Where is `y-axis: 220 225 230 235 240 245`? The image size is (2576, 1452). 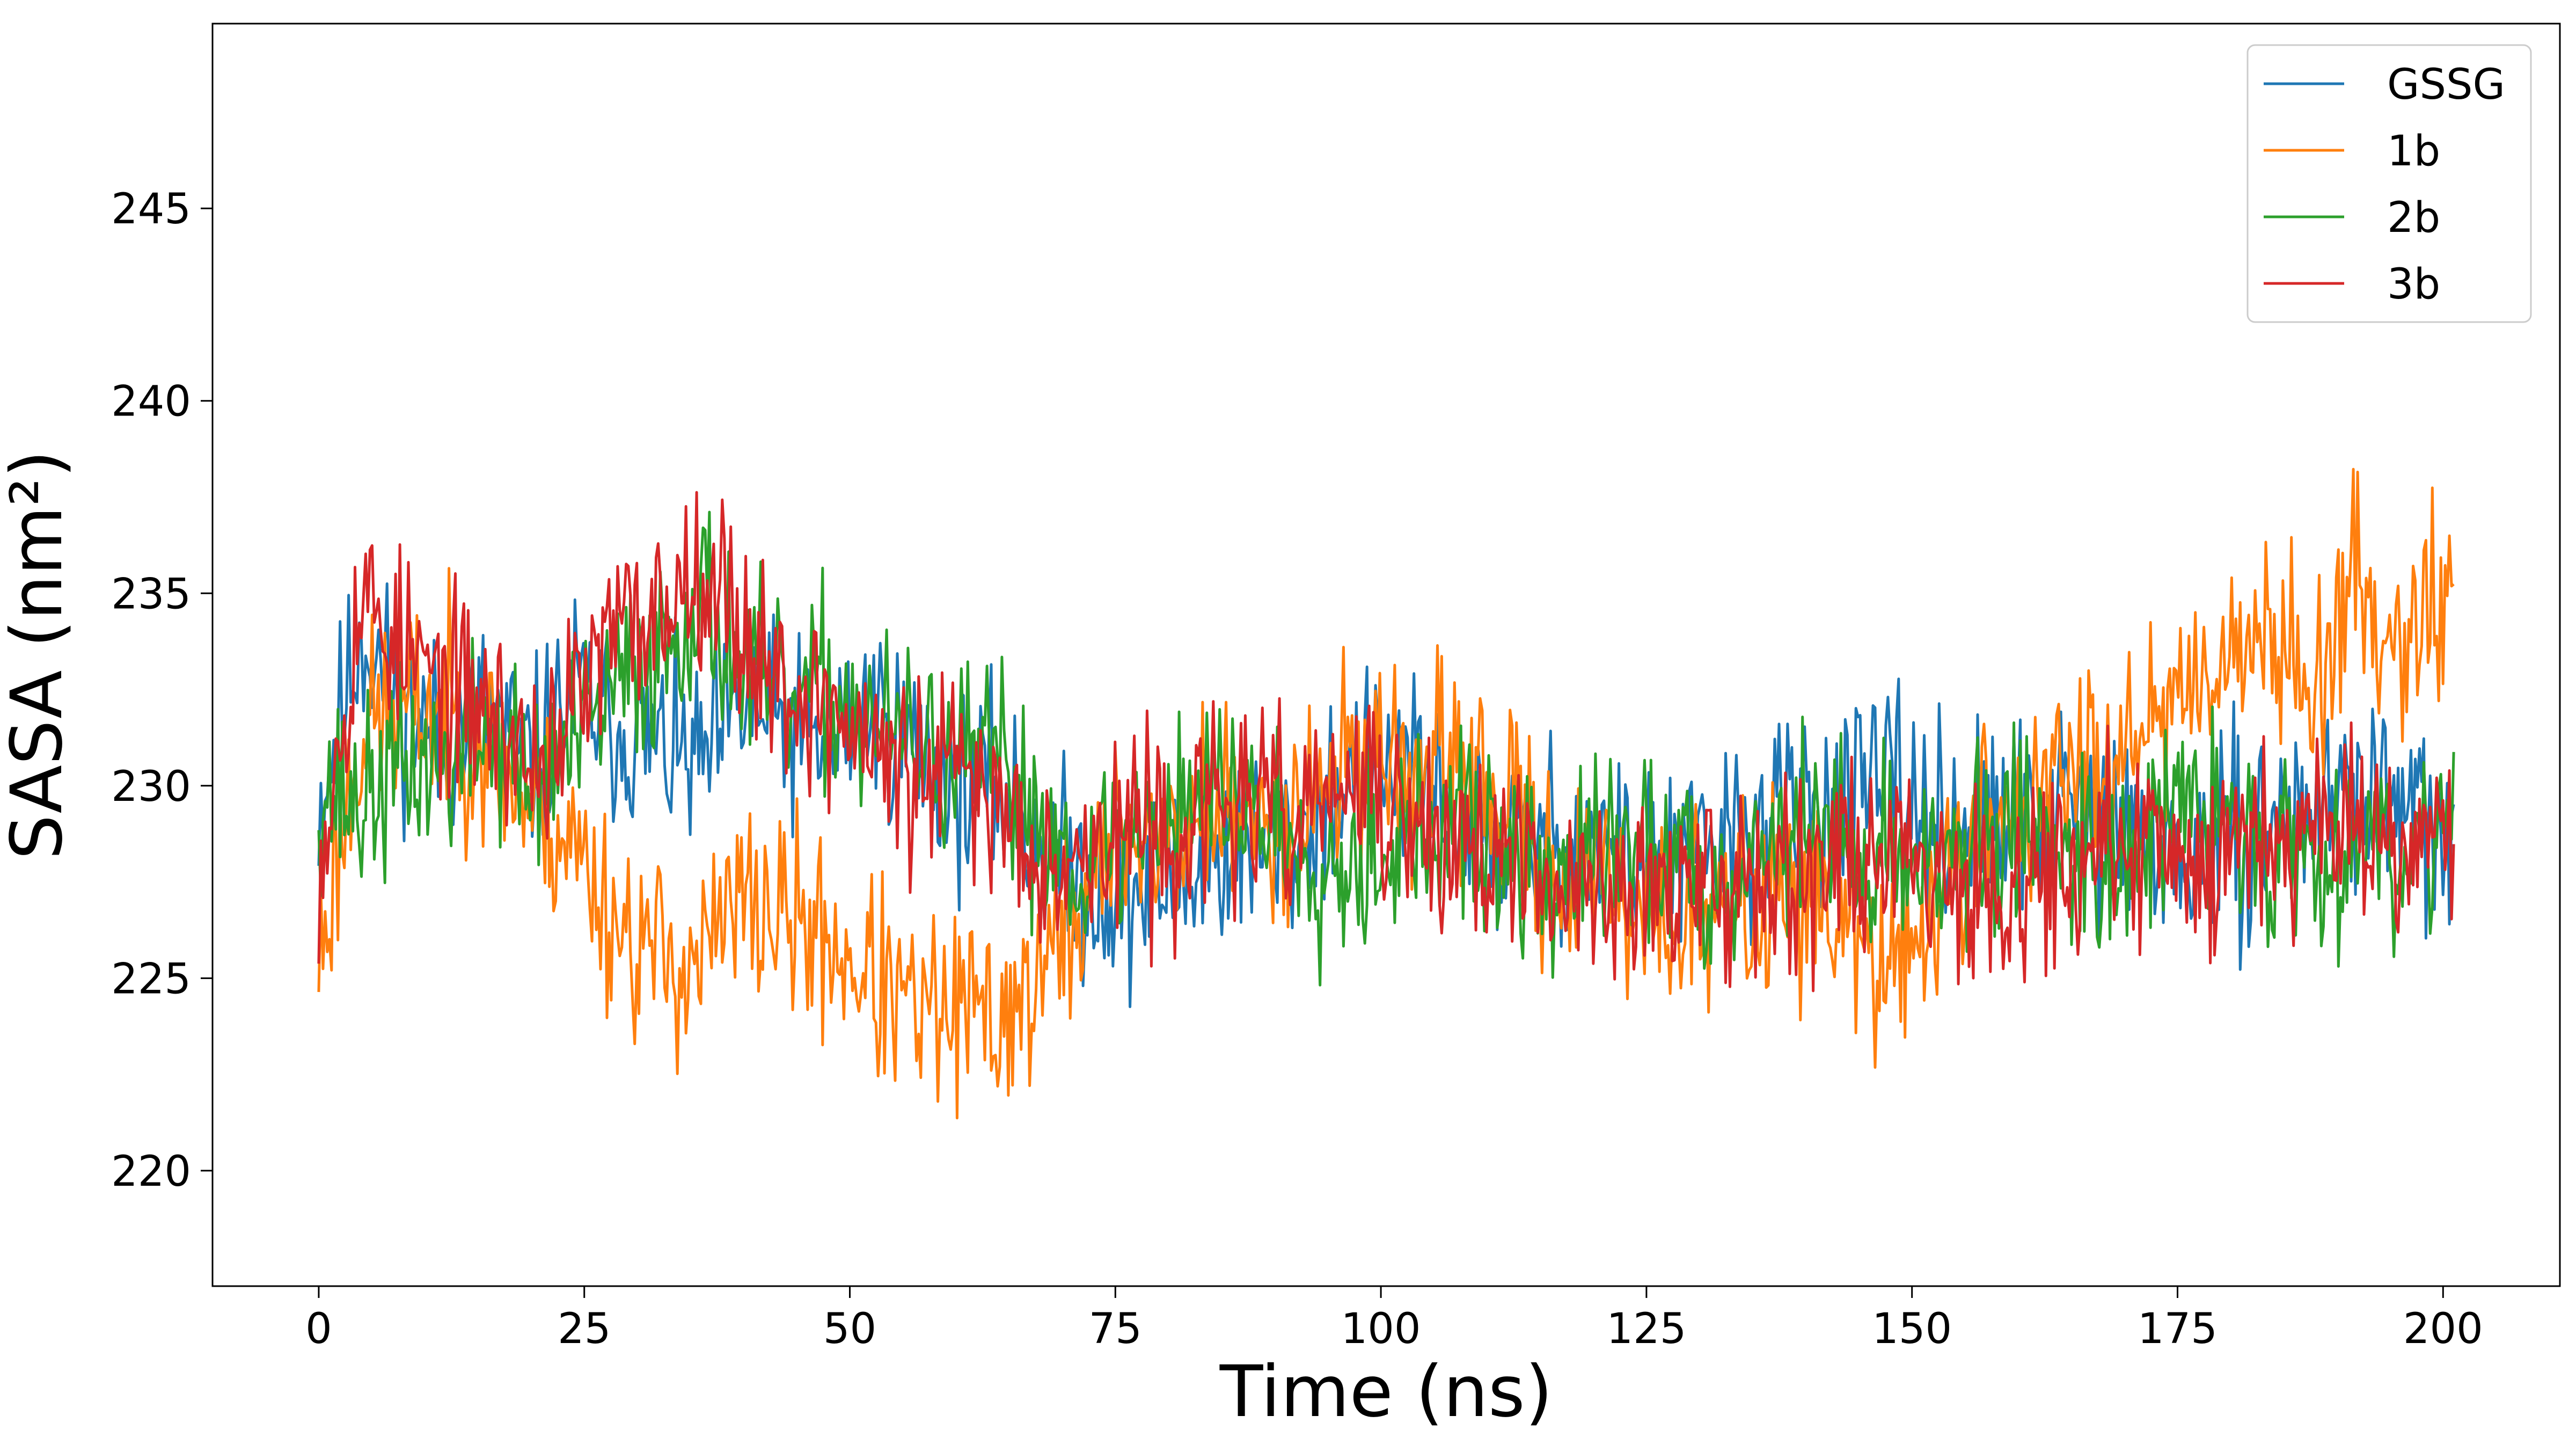 y-axis: 220 225 230 235 240 245 is located at coordinates (162, 690).